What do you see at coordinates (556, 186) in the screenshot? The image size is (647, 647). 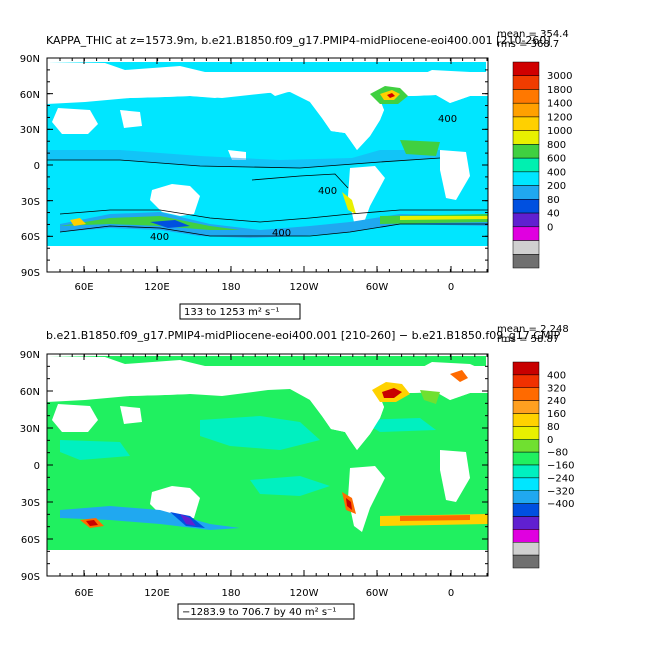 I see `panel-1-colorbar-label: 200` at bounding box center [556, 186].